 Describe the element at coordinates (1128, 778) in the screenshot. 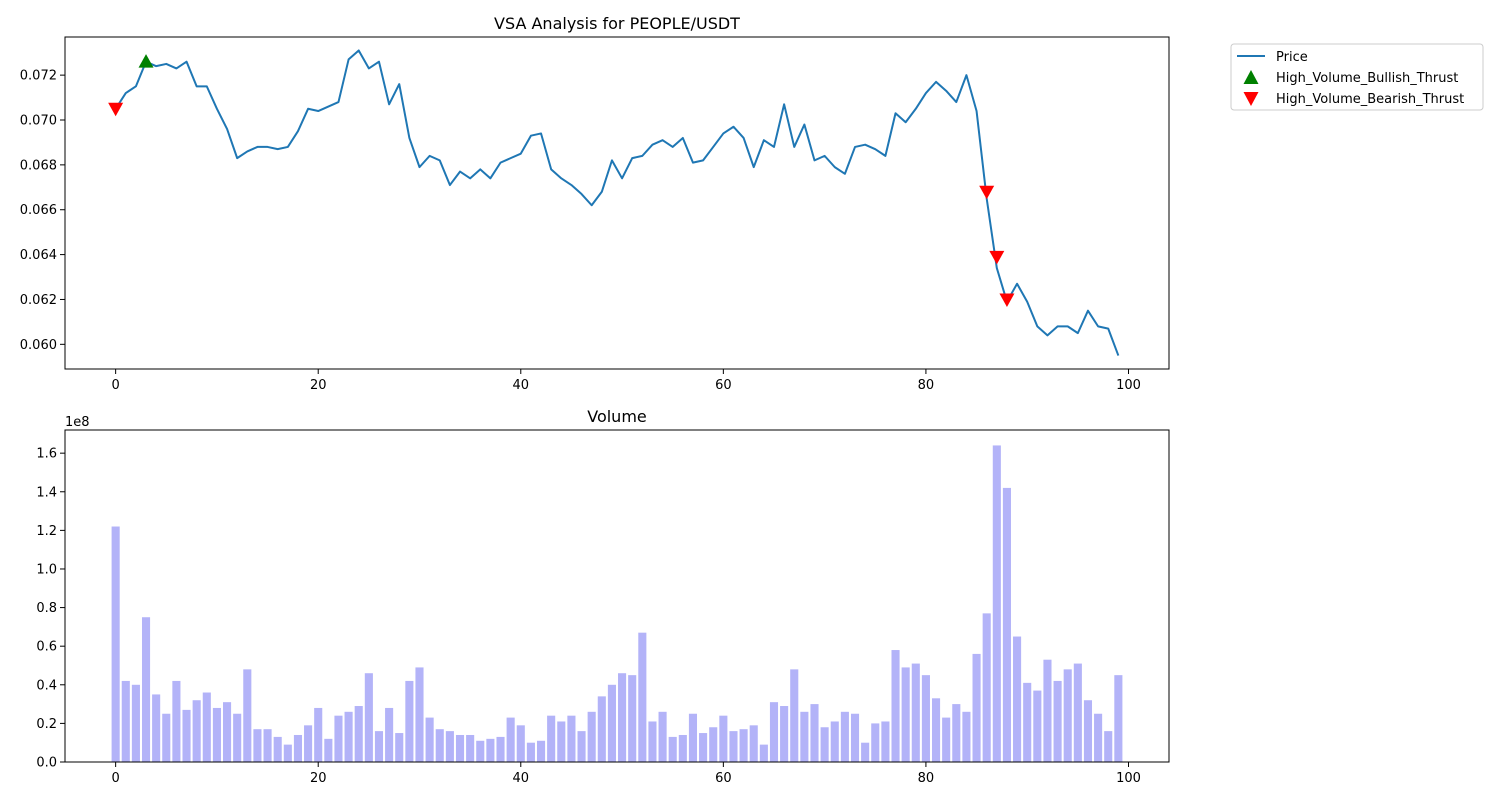

I see `volume-x-tick-label: 100` at that location.